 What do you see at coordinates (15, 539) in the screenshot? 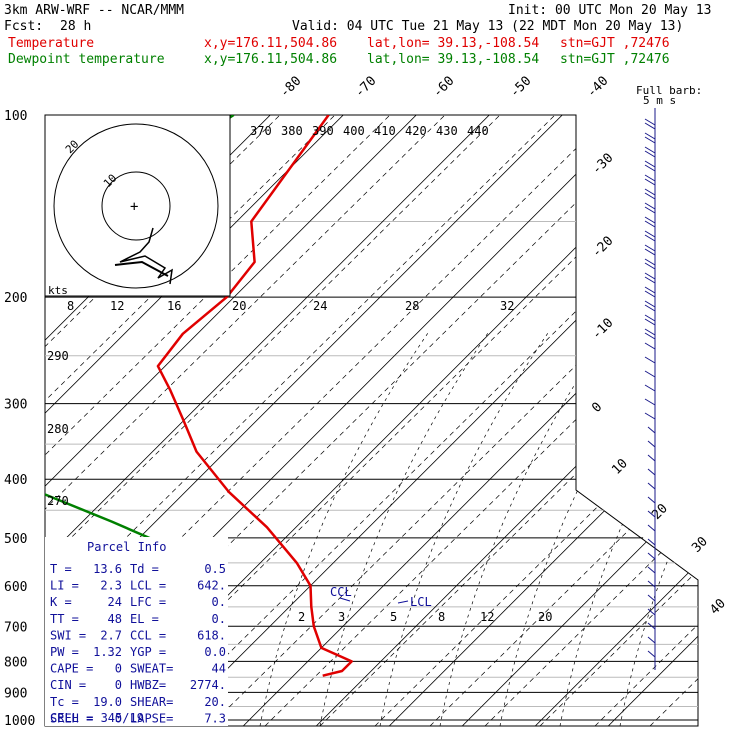
I see `pressure-tick-label: 500` at bounding box center [15, 539].